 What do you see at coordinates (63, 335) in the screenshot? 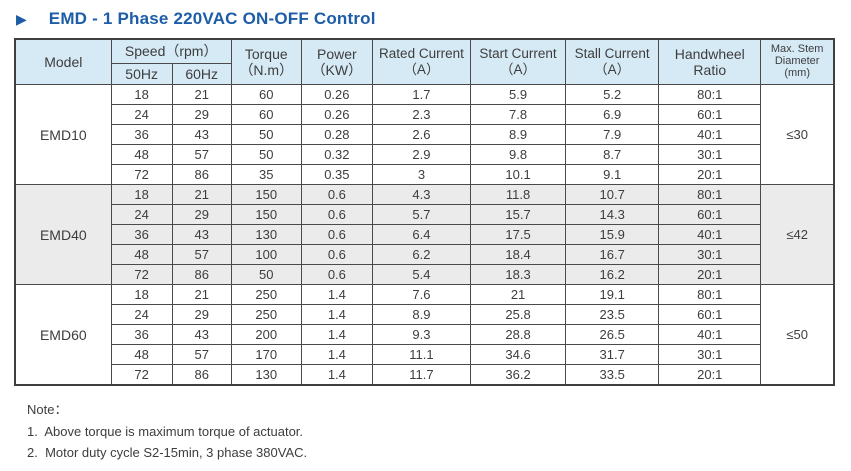
I see `model-cell: EMD60` at bounding box center [63, 335].